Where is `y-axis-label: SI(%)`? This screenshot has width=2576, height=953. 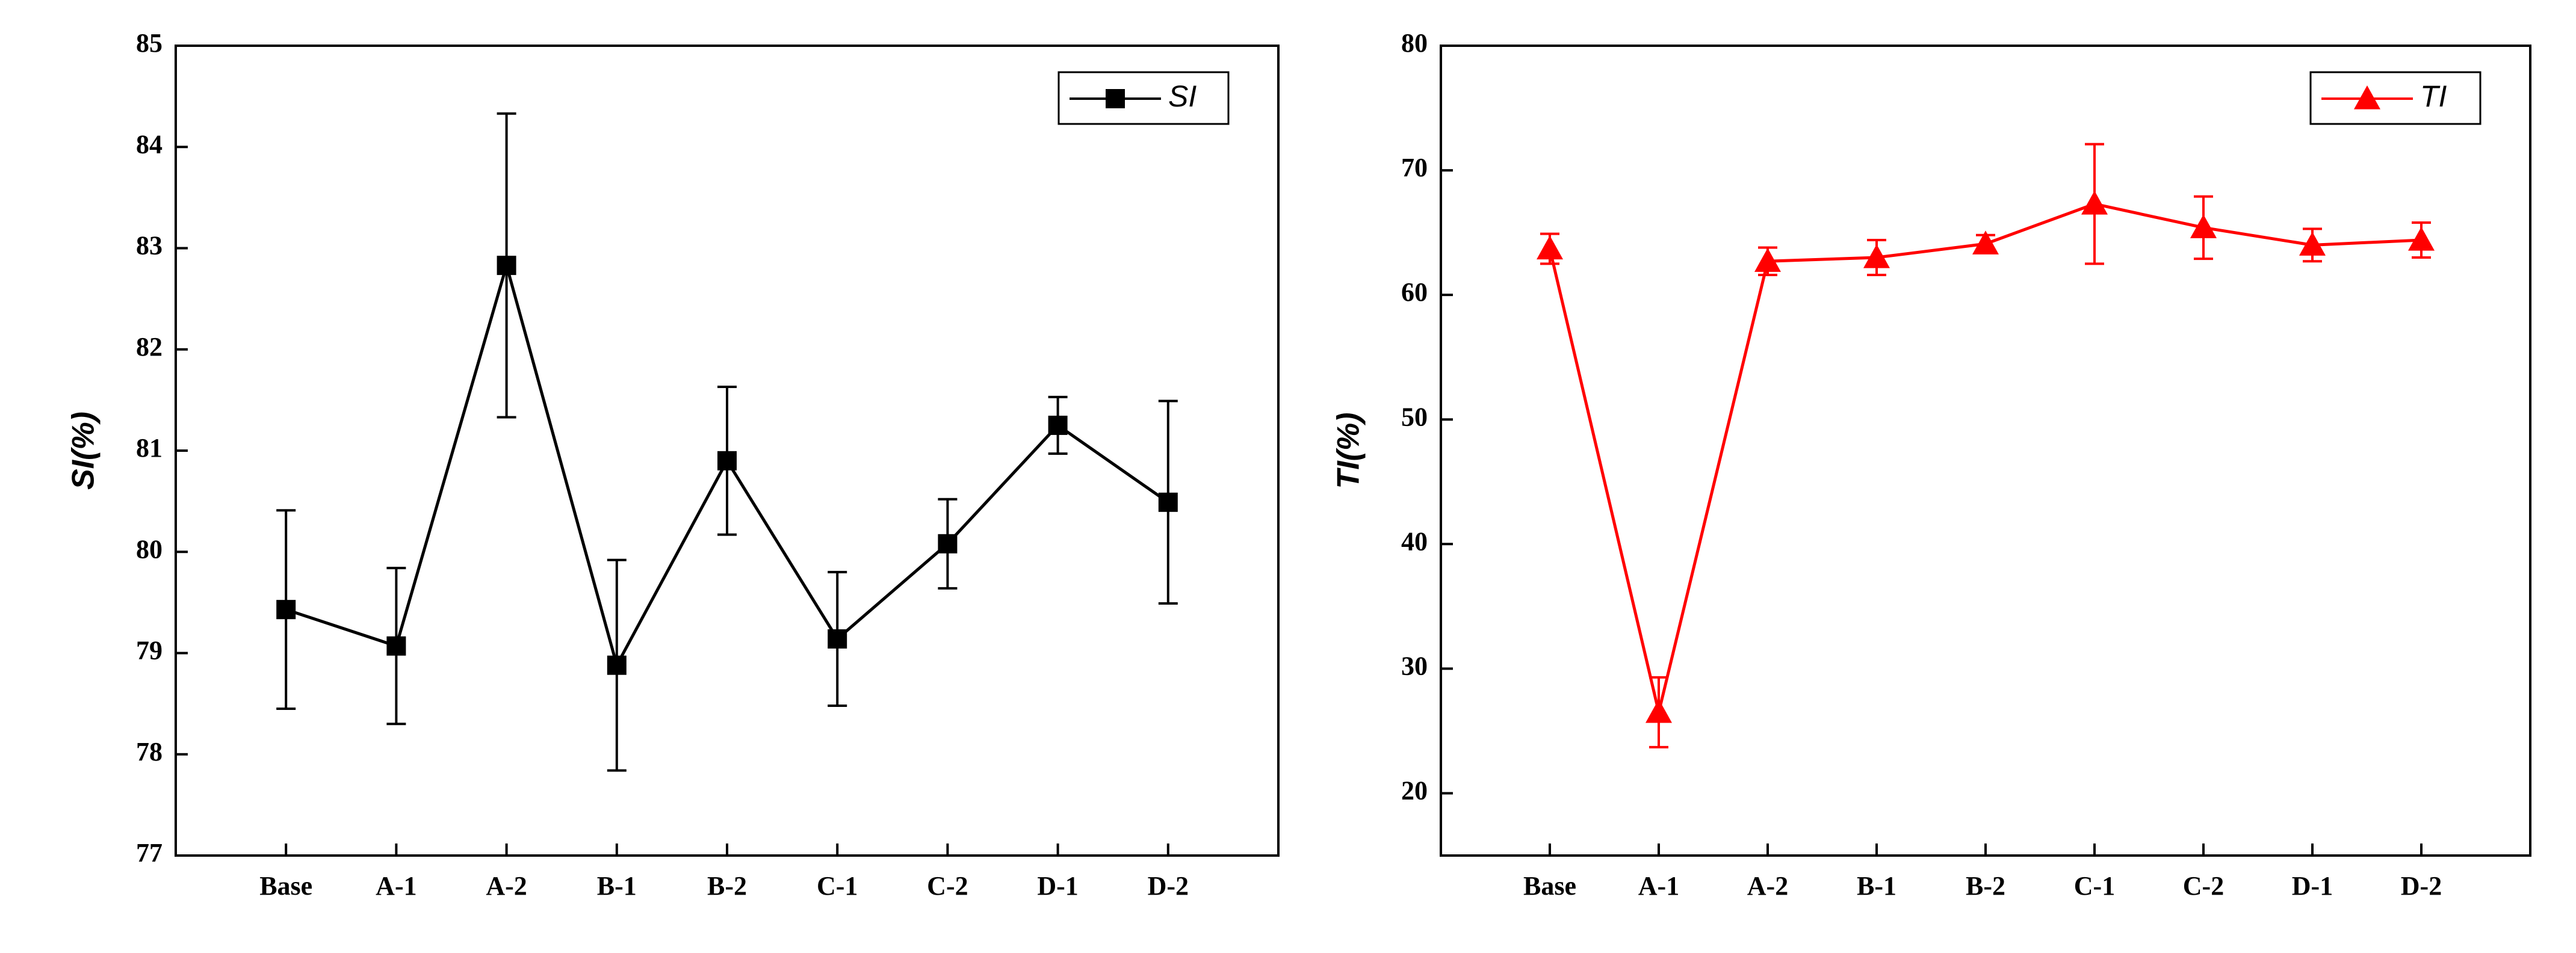 y-axis-label: SI(%) is located at coordinates (84, 451).